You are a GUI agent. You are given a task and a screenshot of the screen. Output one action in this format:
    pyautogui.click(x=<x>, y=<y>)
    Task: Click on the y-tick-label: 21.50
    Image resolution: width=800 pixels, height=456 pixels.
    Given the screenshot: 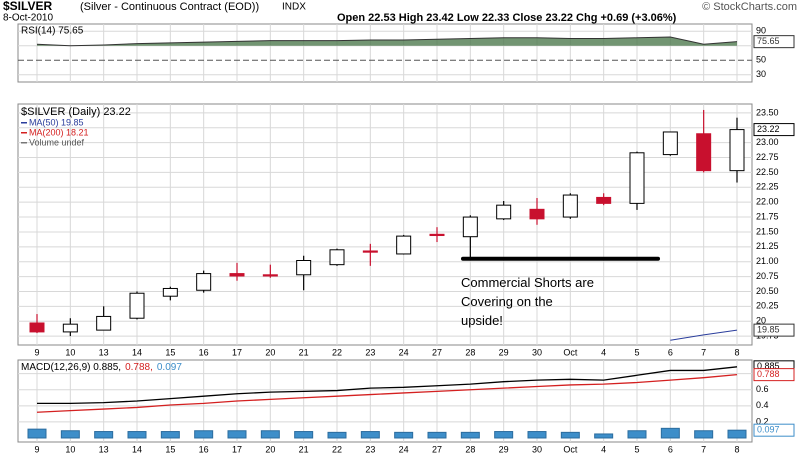 What is the action you would take?
    pyautogui.click(x=767, y=231)
    